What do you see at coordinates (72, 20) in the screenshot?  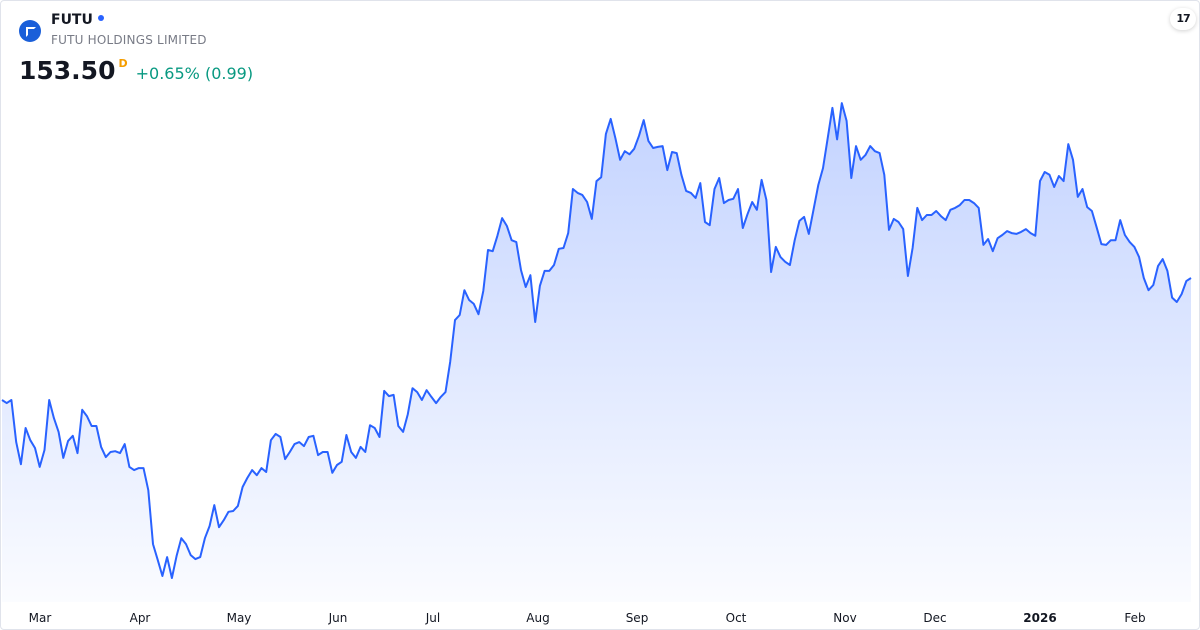 I see `symbol-text: FUTU` at bounding box center [72, 20].